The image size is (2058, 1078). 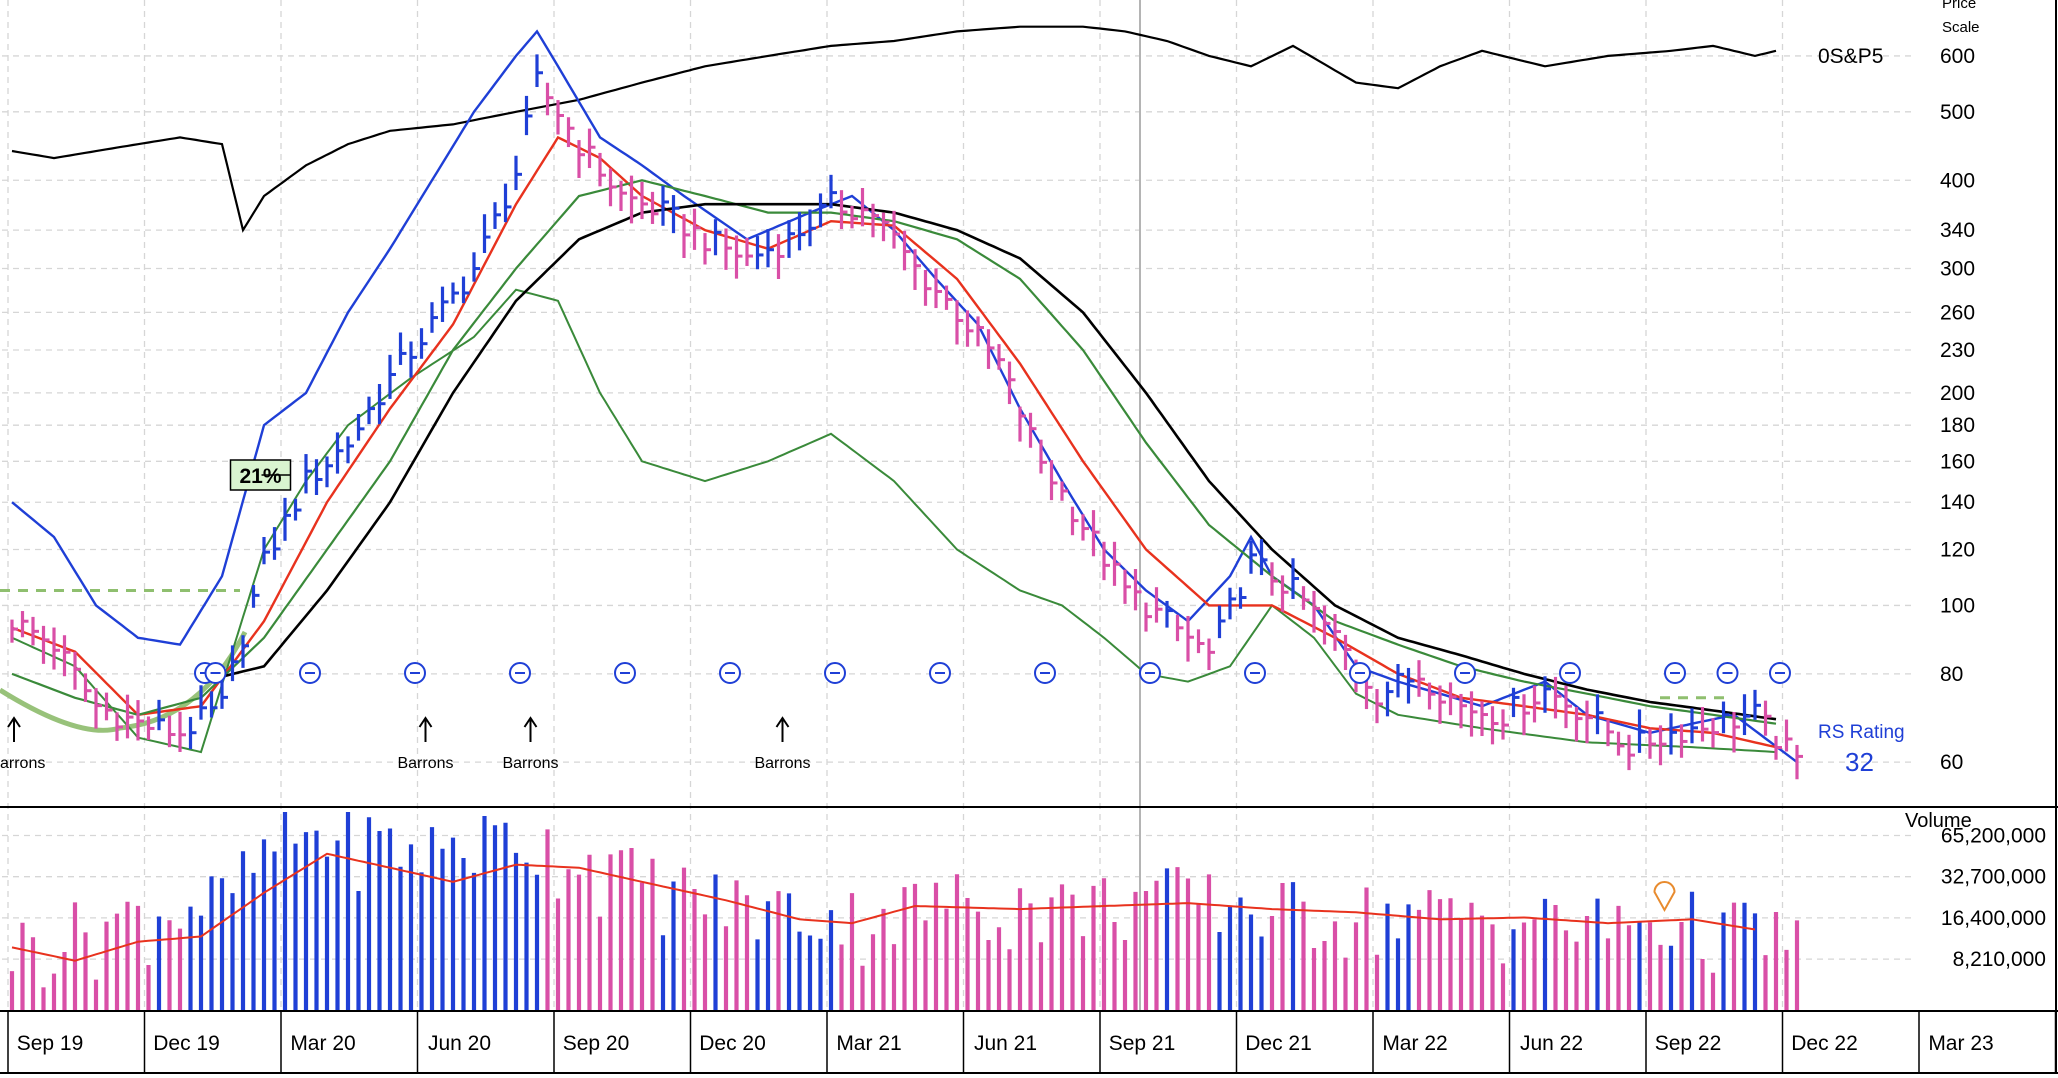 What do you see at coordinates (1664, 897) in the screenshot?
I see `volume-event-marker` at bounding box center [1664, 897].